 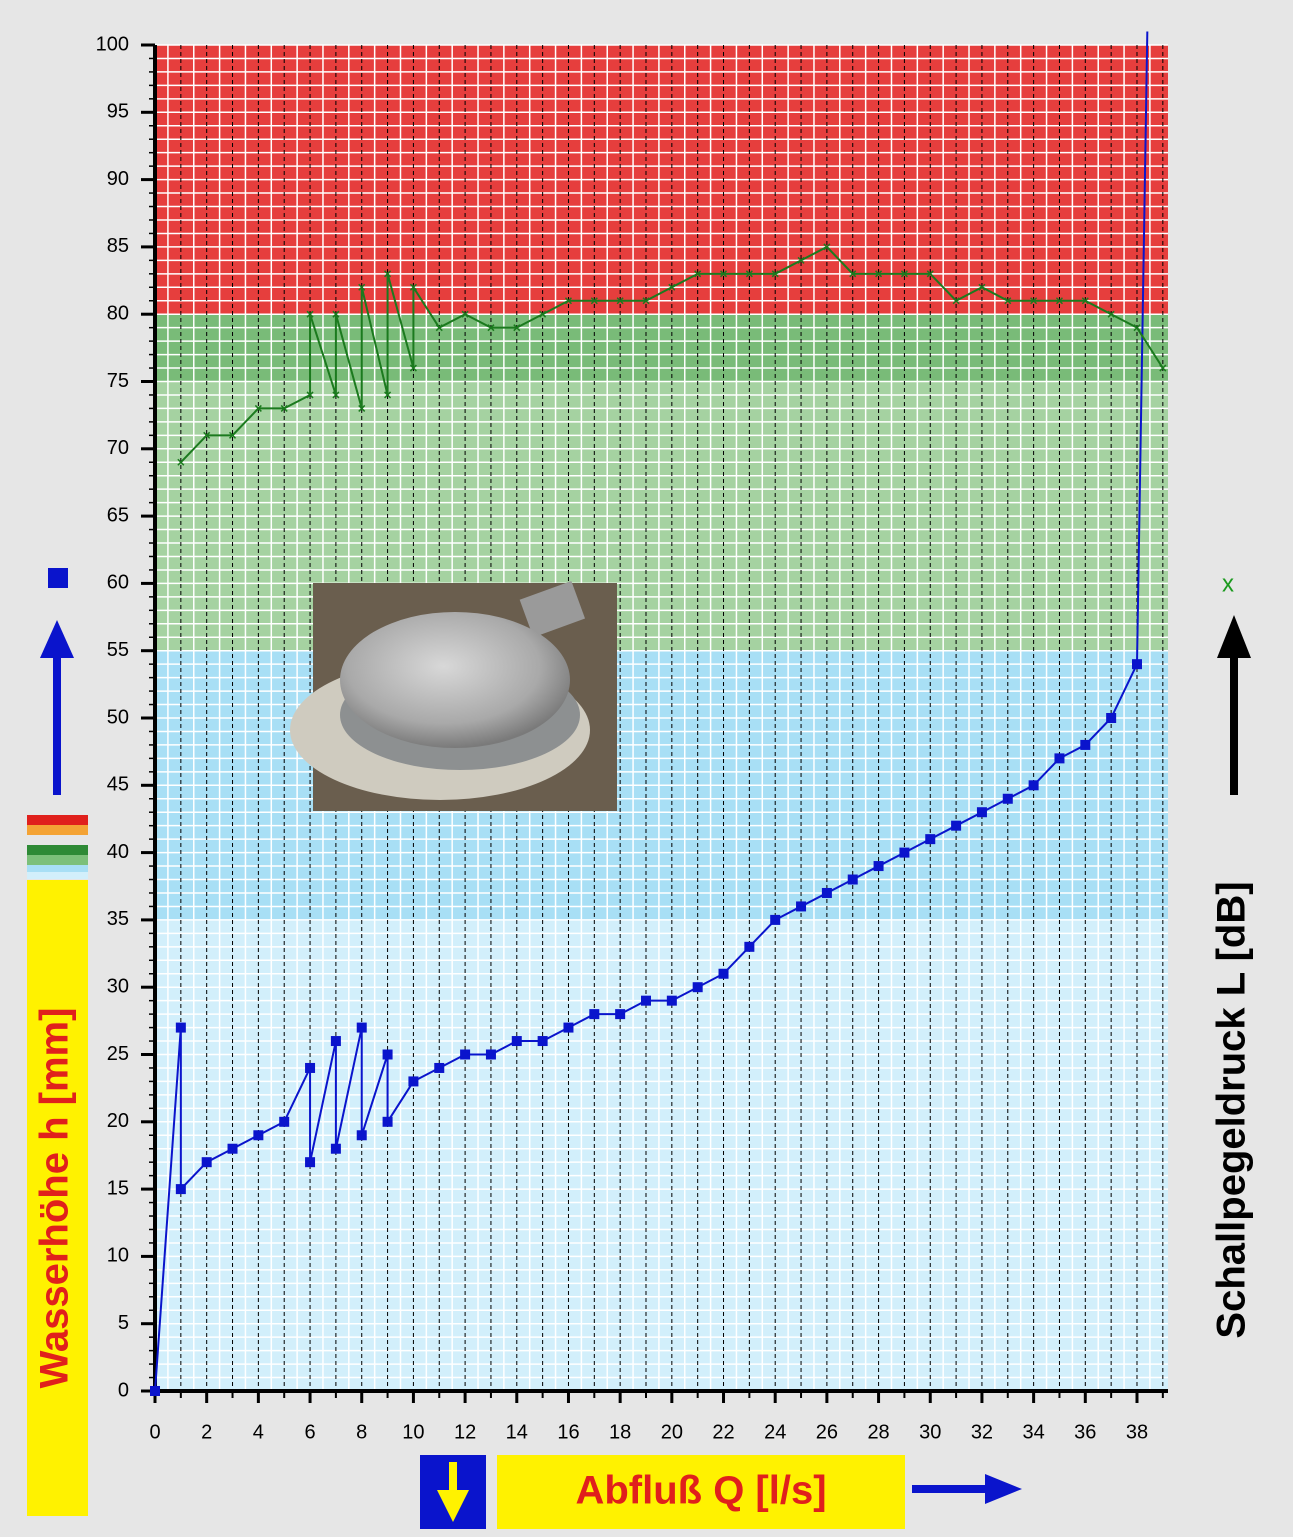 What do you see at coordinates (1137, 1432) in the screenshot?
I see `x-tick-label: 38` at bounding box center [1137, 1432].